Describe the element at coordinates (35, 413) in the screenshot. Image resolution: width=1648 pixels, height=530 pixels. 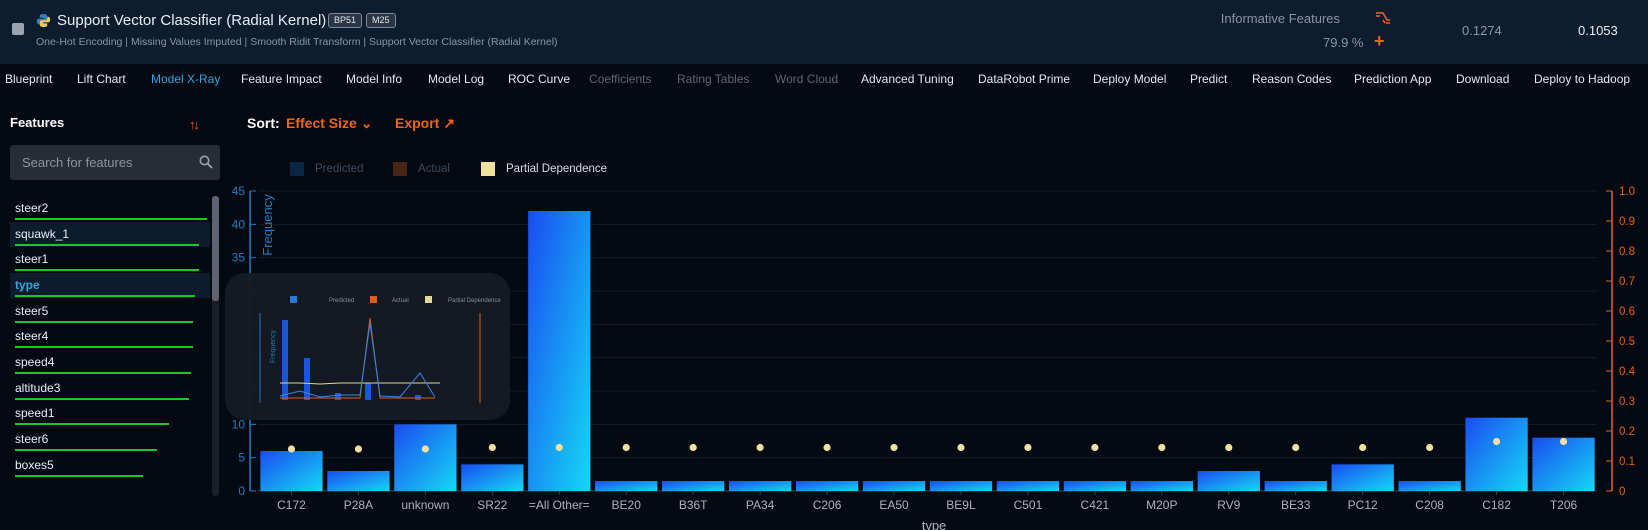
I see `feature-name: speed1` at that location.